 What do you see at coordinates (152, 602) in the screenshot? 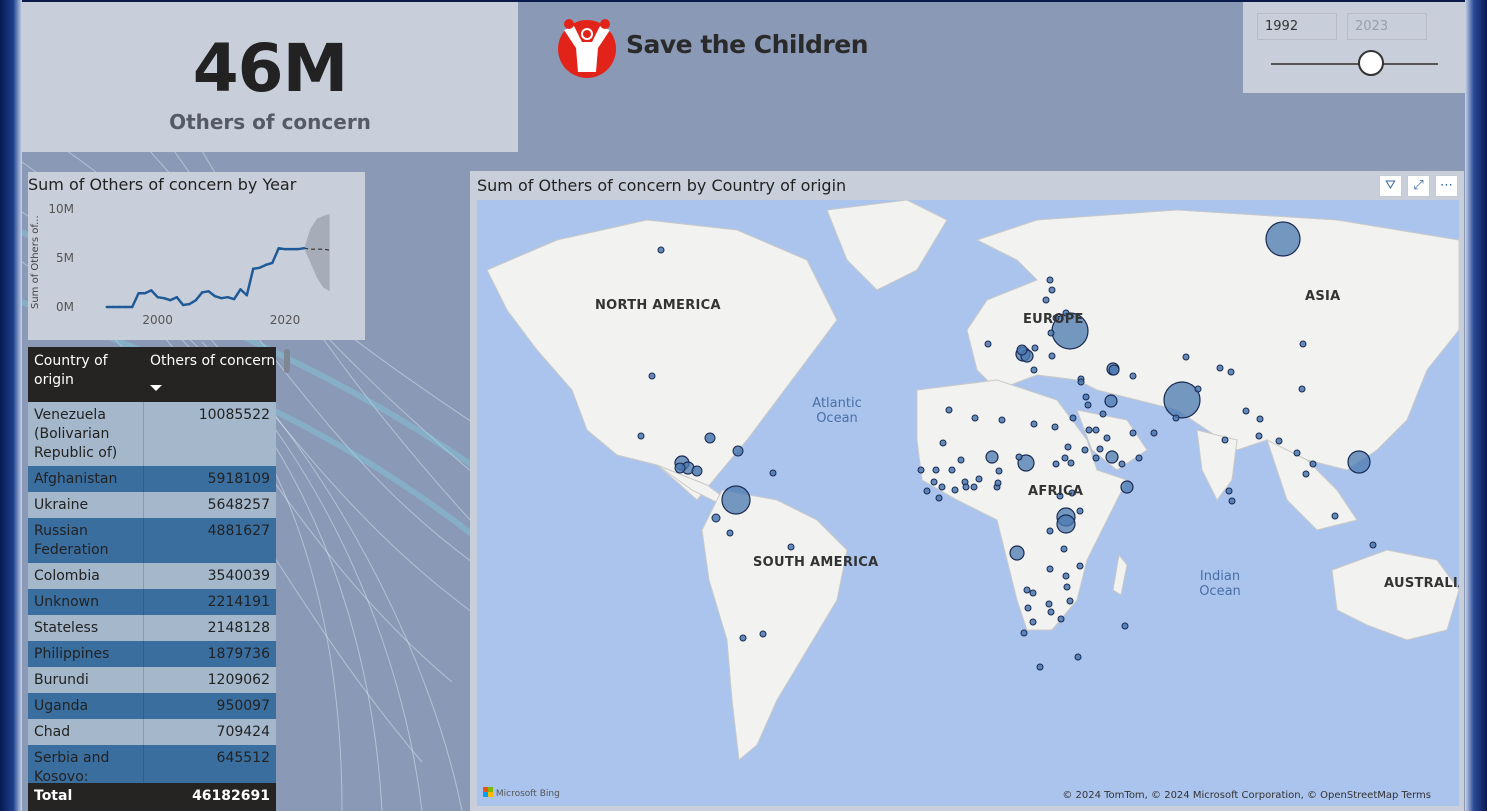
I see `table-row: Unknown 2214191` at bounding box center [152, 602].